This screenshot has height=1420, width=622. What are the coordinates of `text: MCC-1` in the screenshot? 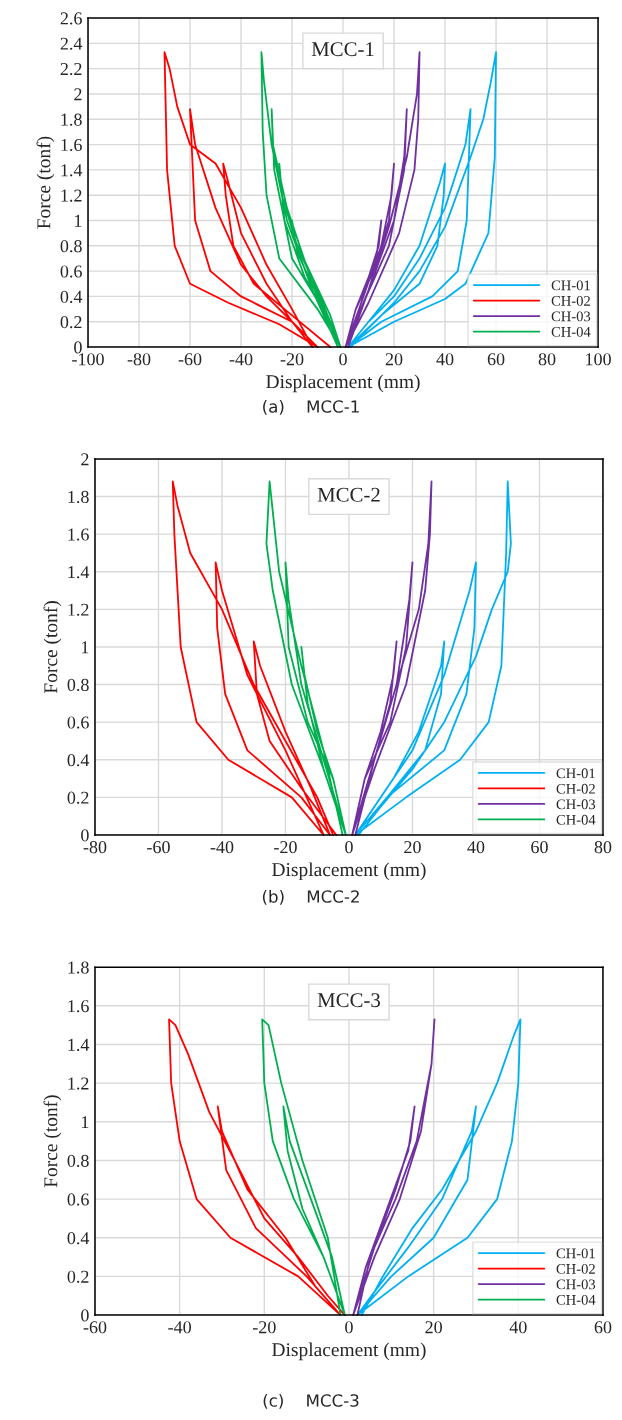 It's located at (342, 49).